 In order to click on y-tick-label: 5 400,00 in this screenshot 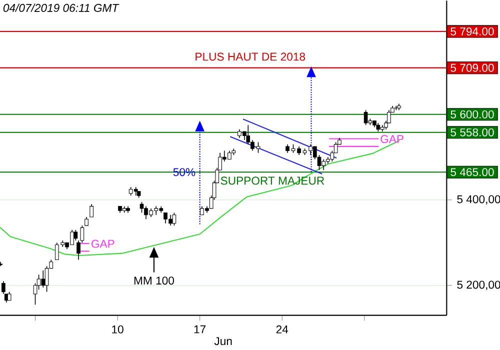, I will do `click(478, 200)`.